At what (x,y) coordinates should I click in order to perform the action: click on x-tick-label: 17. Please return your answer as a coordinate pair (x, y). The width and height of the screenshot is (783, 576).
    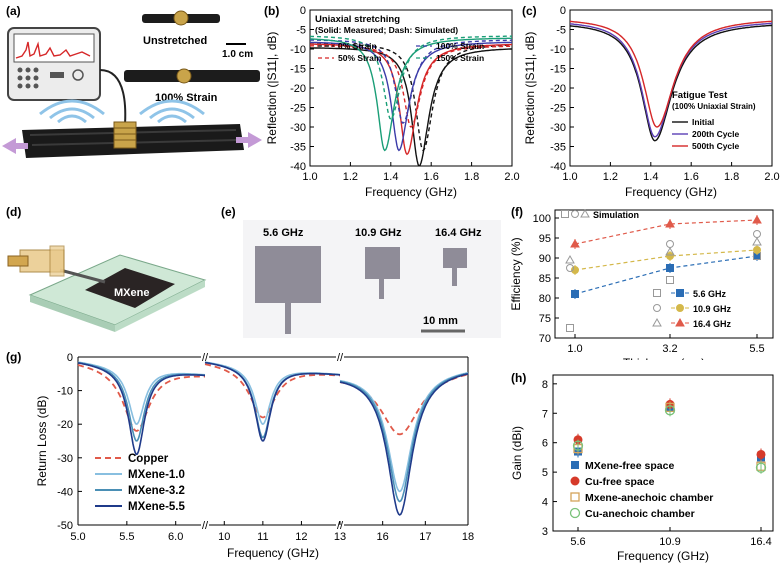
    Looking at the image, I should click on (425, 537).